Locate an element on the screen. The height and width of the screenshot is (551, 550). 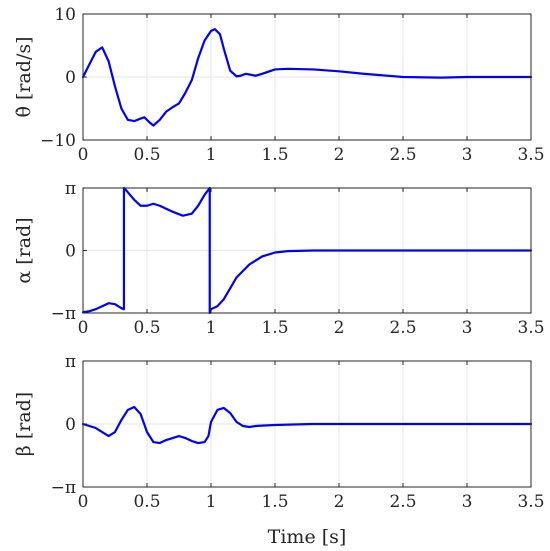
y-axis-label: β [rad] is located at coordinates (24, 424).